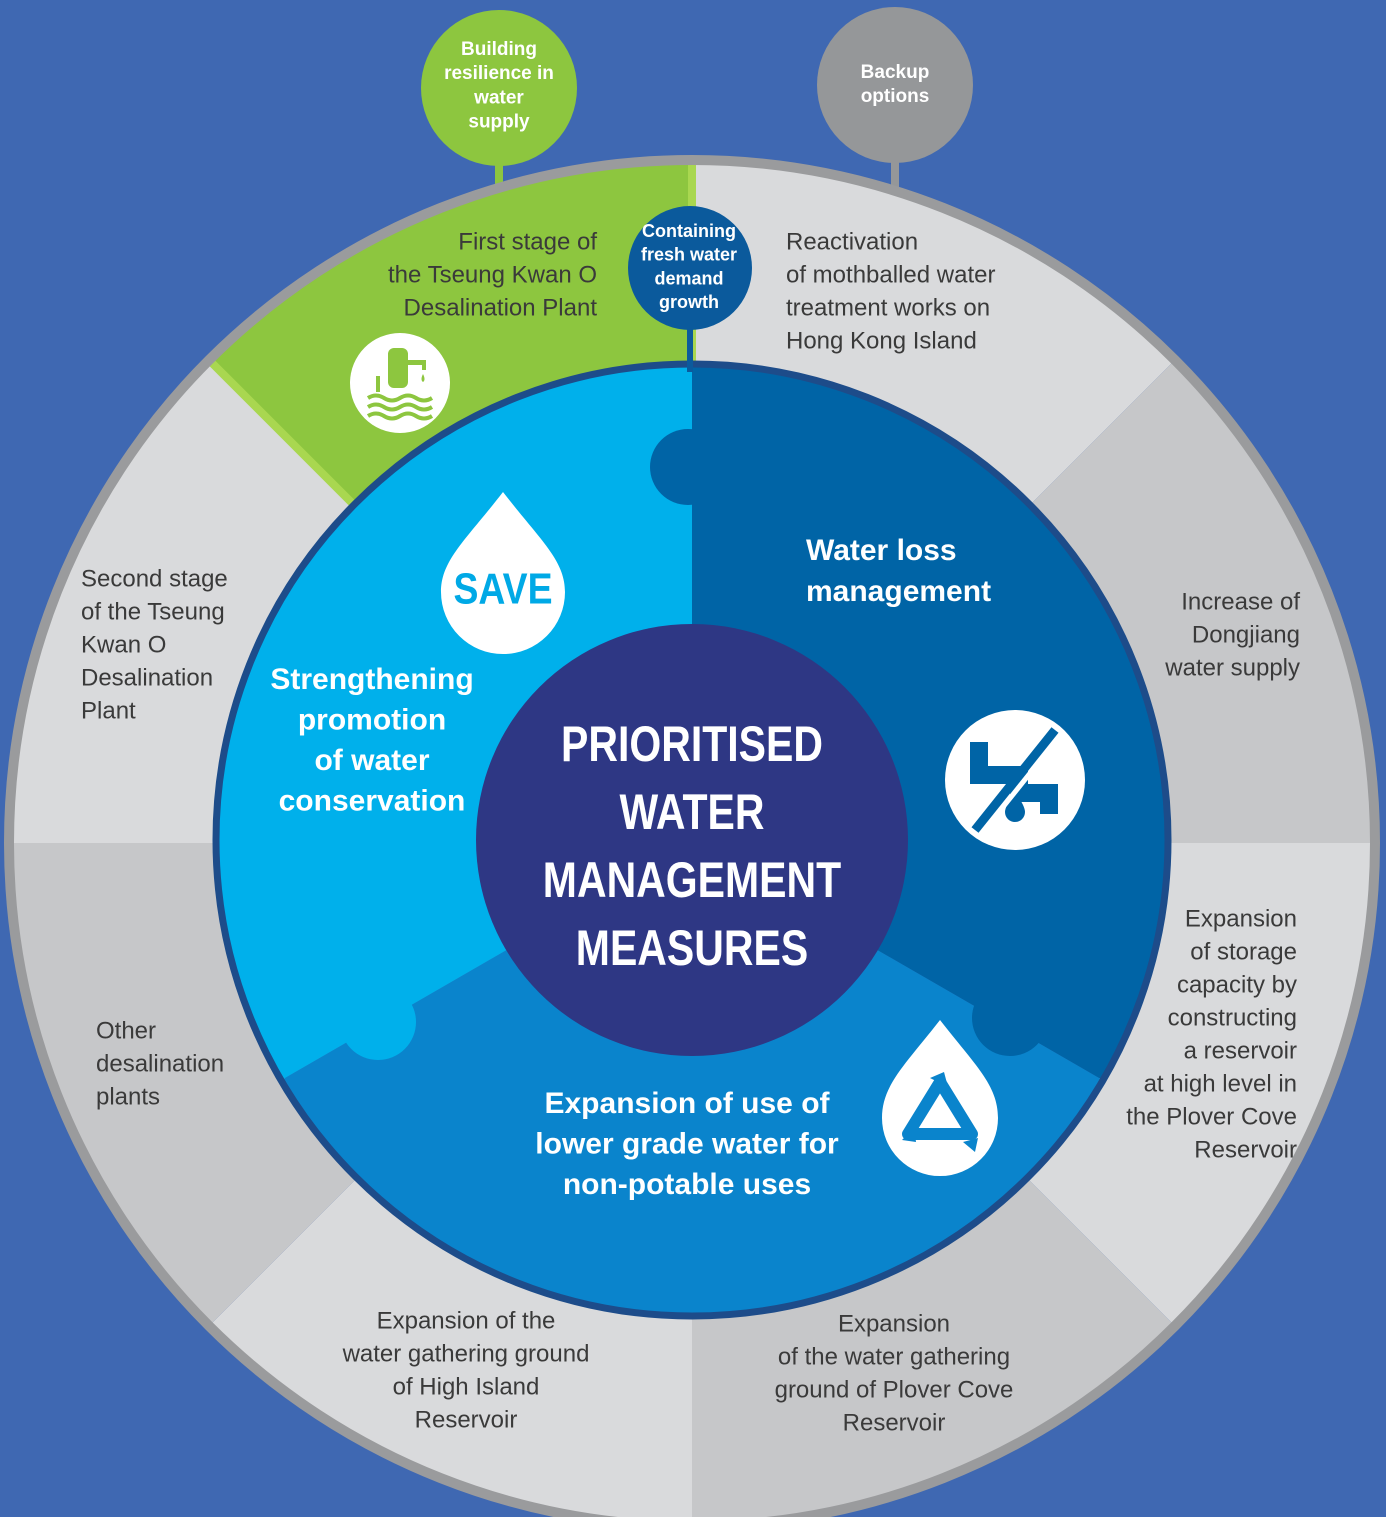 The width and height of the screenshot is (1386, 1517). Describe the element at coordinates (501, 307) in the screenshot. I see `option-label: Desalination Plant` at that location.